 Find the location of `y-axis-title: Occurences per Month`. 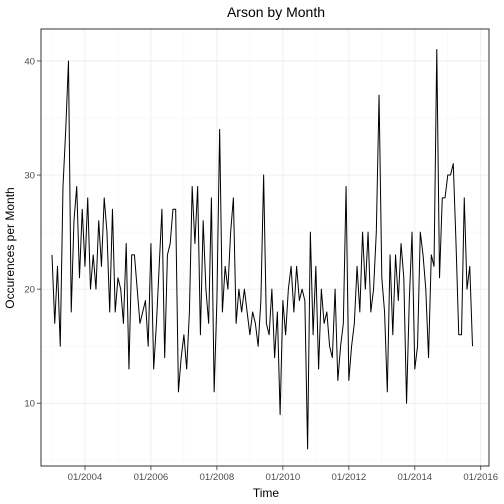

y-axis-title: Occurences per Month is located at coordinates (10, 247).